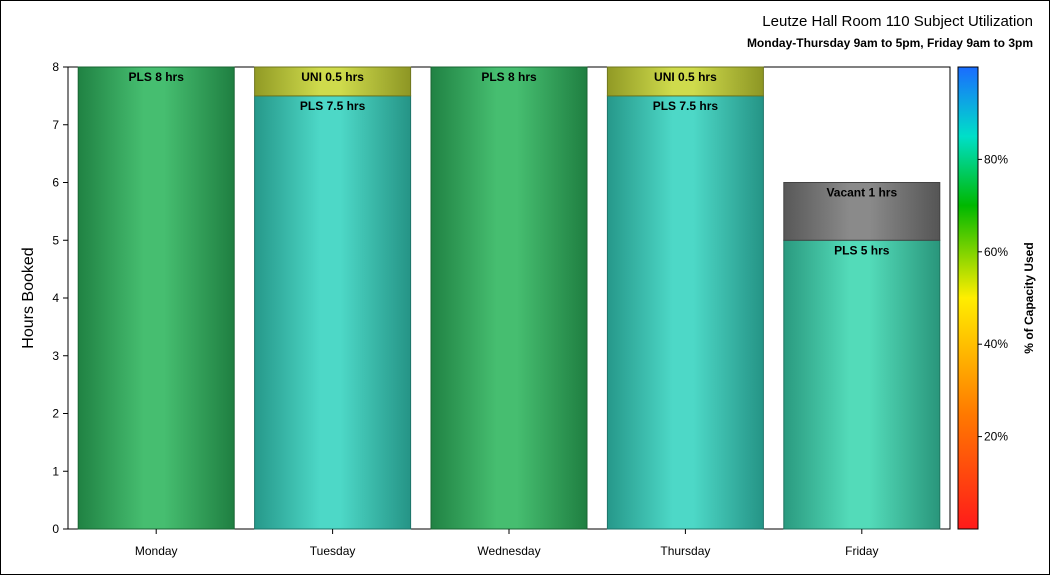 This screenshot has width=1050, height=575. I want to click on chart-title: Leutze Hall Room 110 Subject Utilization, so click(897, 21).